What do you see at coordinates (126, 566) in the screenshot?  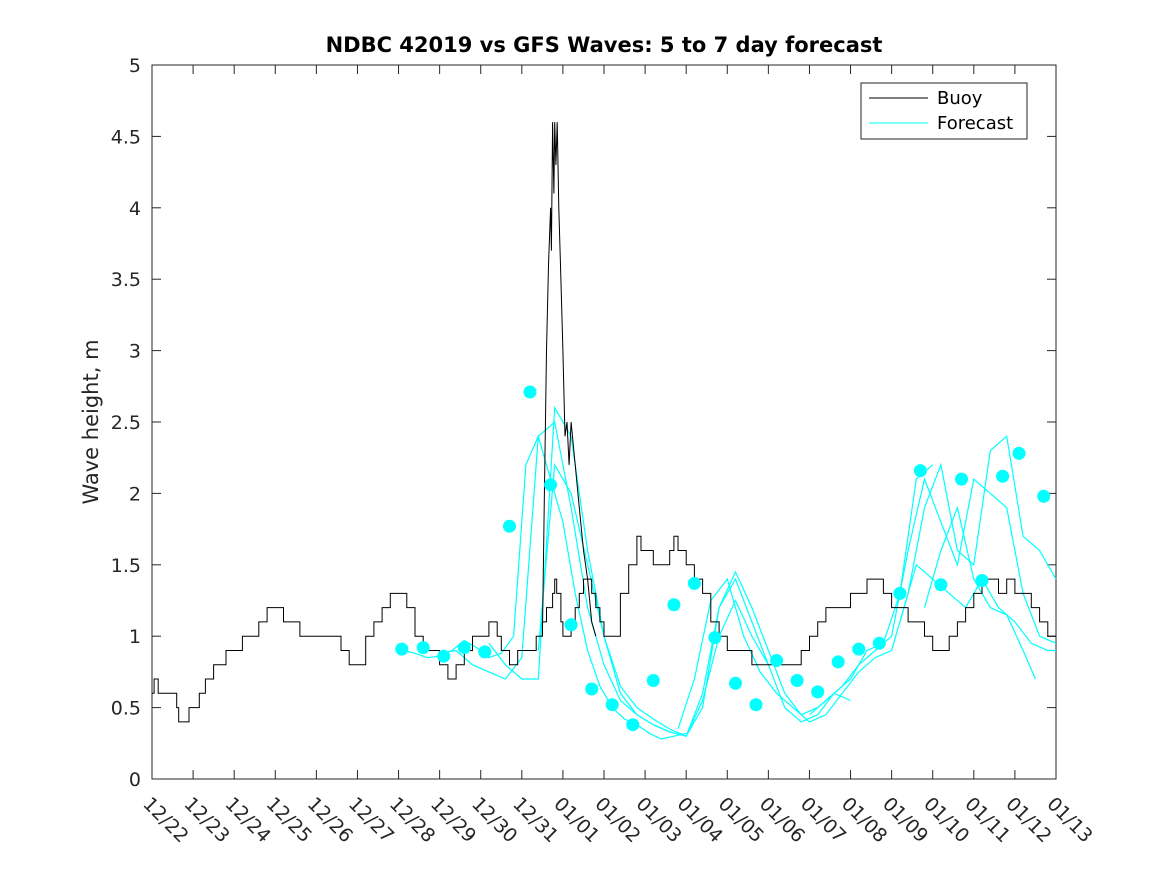 I see `y-tick-label: 1.5` at bounding box center [126, 566].